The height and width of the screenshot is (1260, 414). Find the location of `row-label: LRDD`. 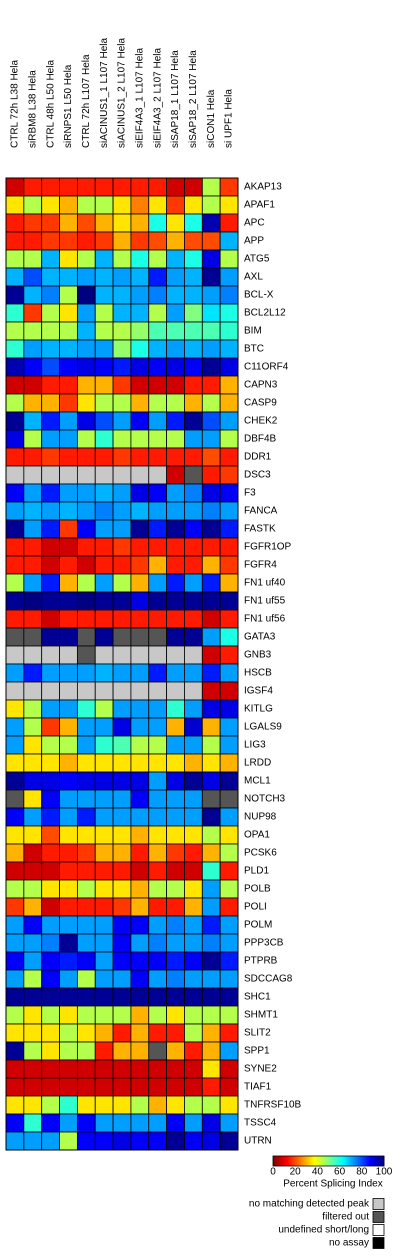

row-label: LRDD is located at coordinates (257, 763).